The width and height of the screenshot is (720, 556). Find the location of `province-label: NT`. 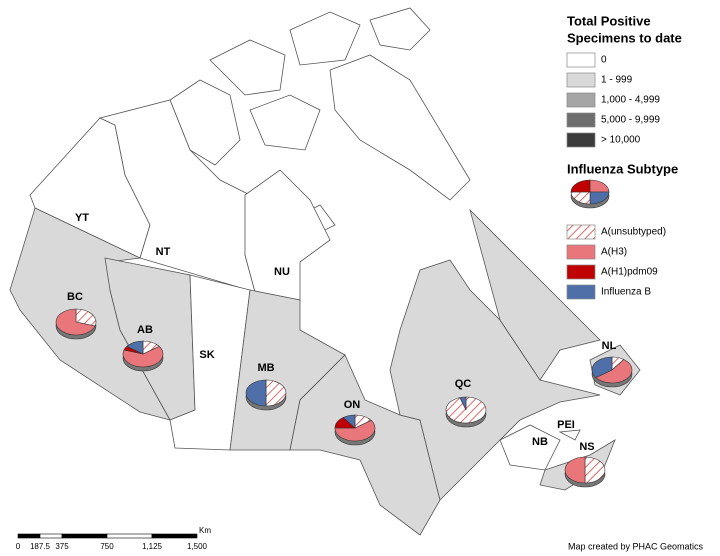

province-label: NT is located at coordinates (163, 252).